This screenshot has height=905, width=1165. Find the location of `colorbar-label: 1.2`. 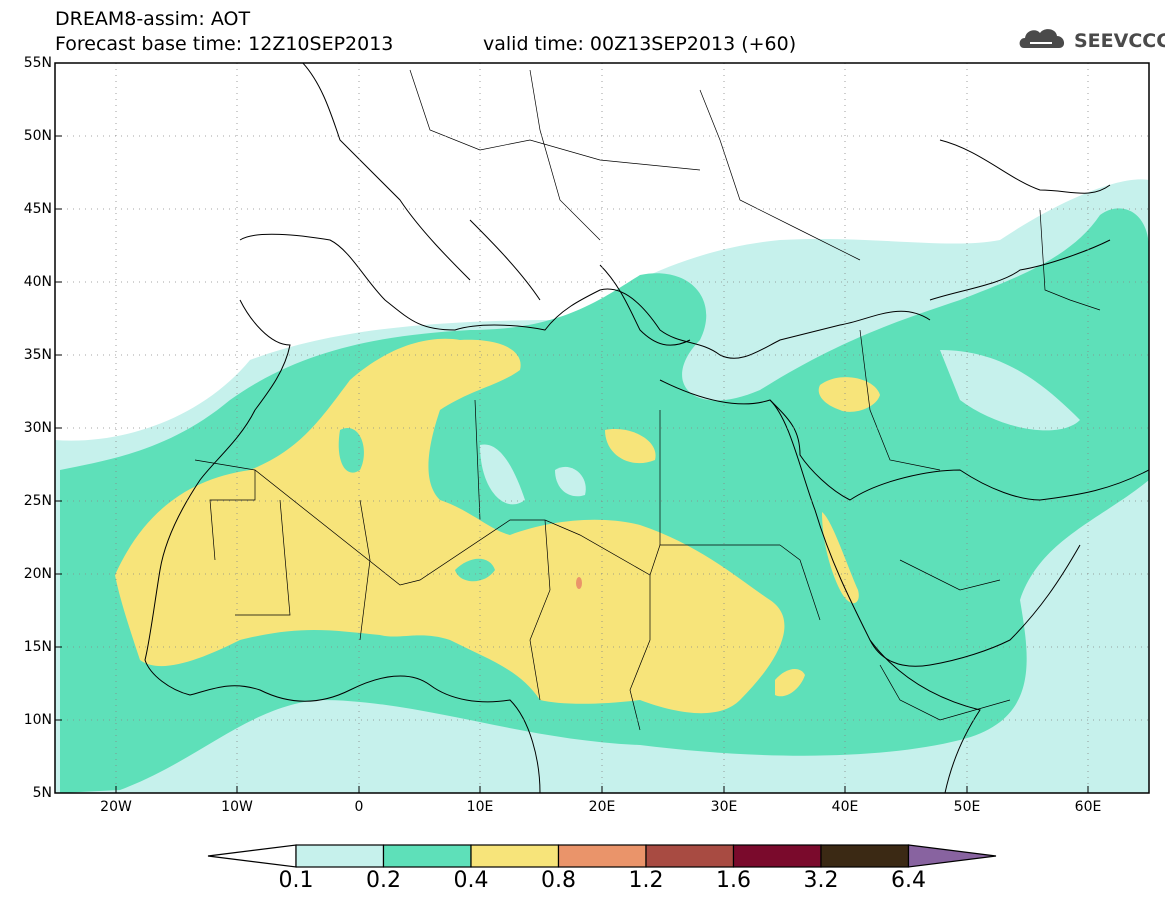

colorbar-label: 1.2 is located at coordinates (646, 880).